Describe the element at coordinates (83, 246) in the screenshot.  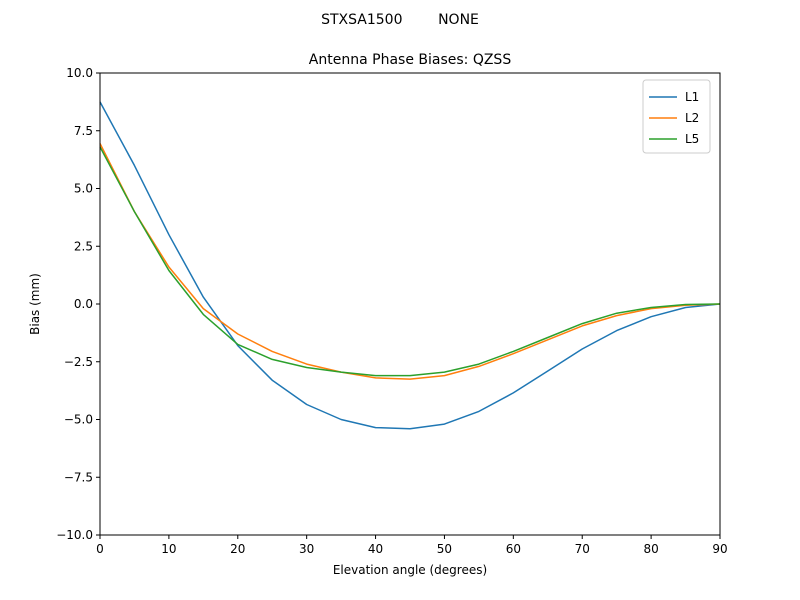
I see `y-tick-label: 2.5` at that location.